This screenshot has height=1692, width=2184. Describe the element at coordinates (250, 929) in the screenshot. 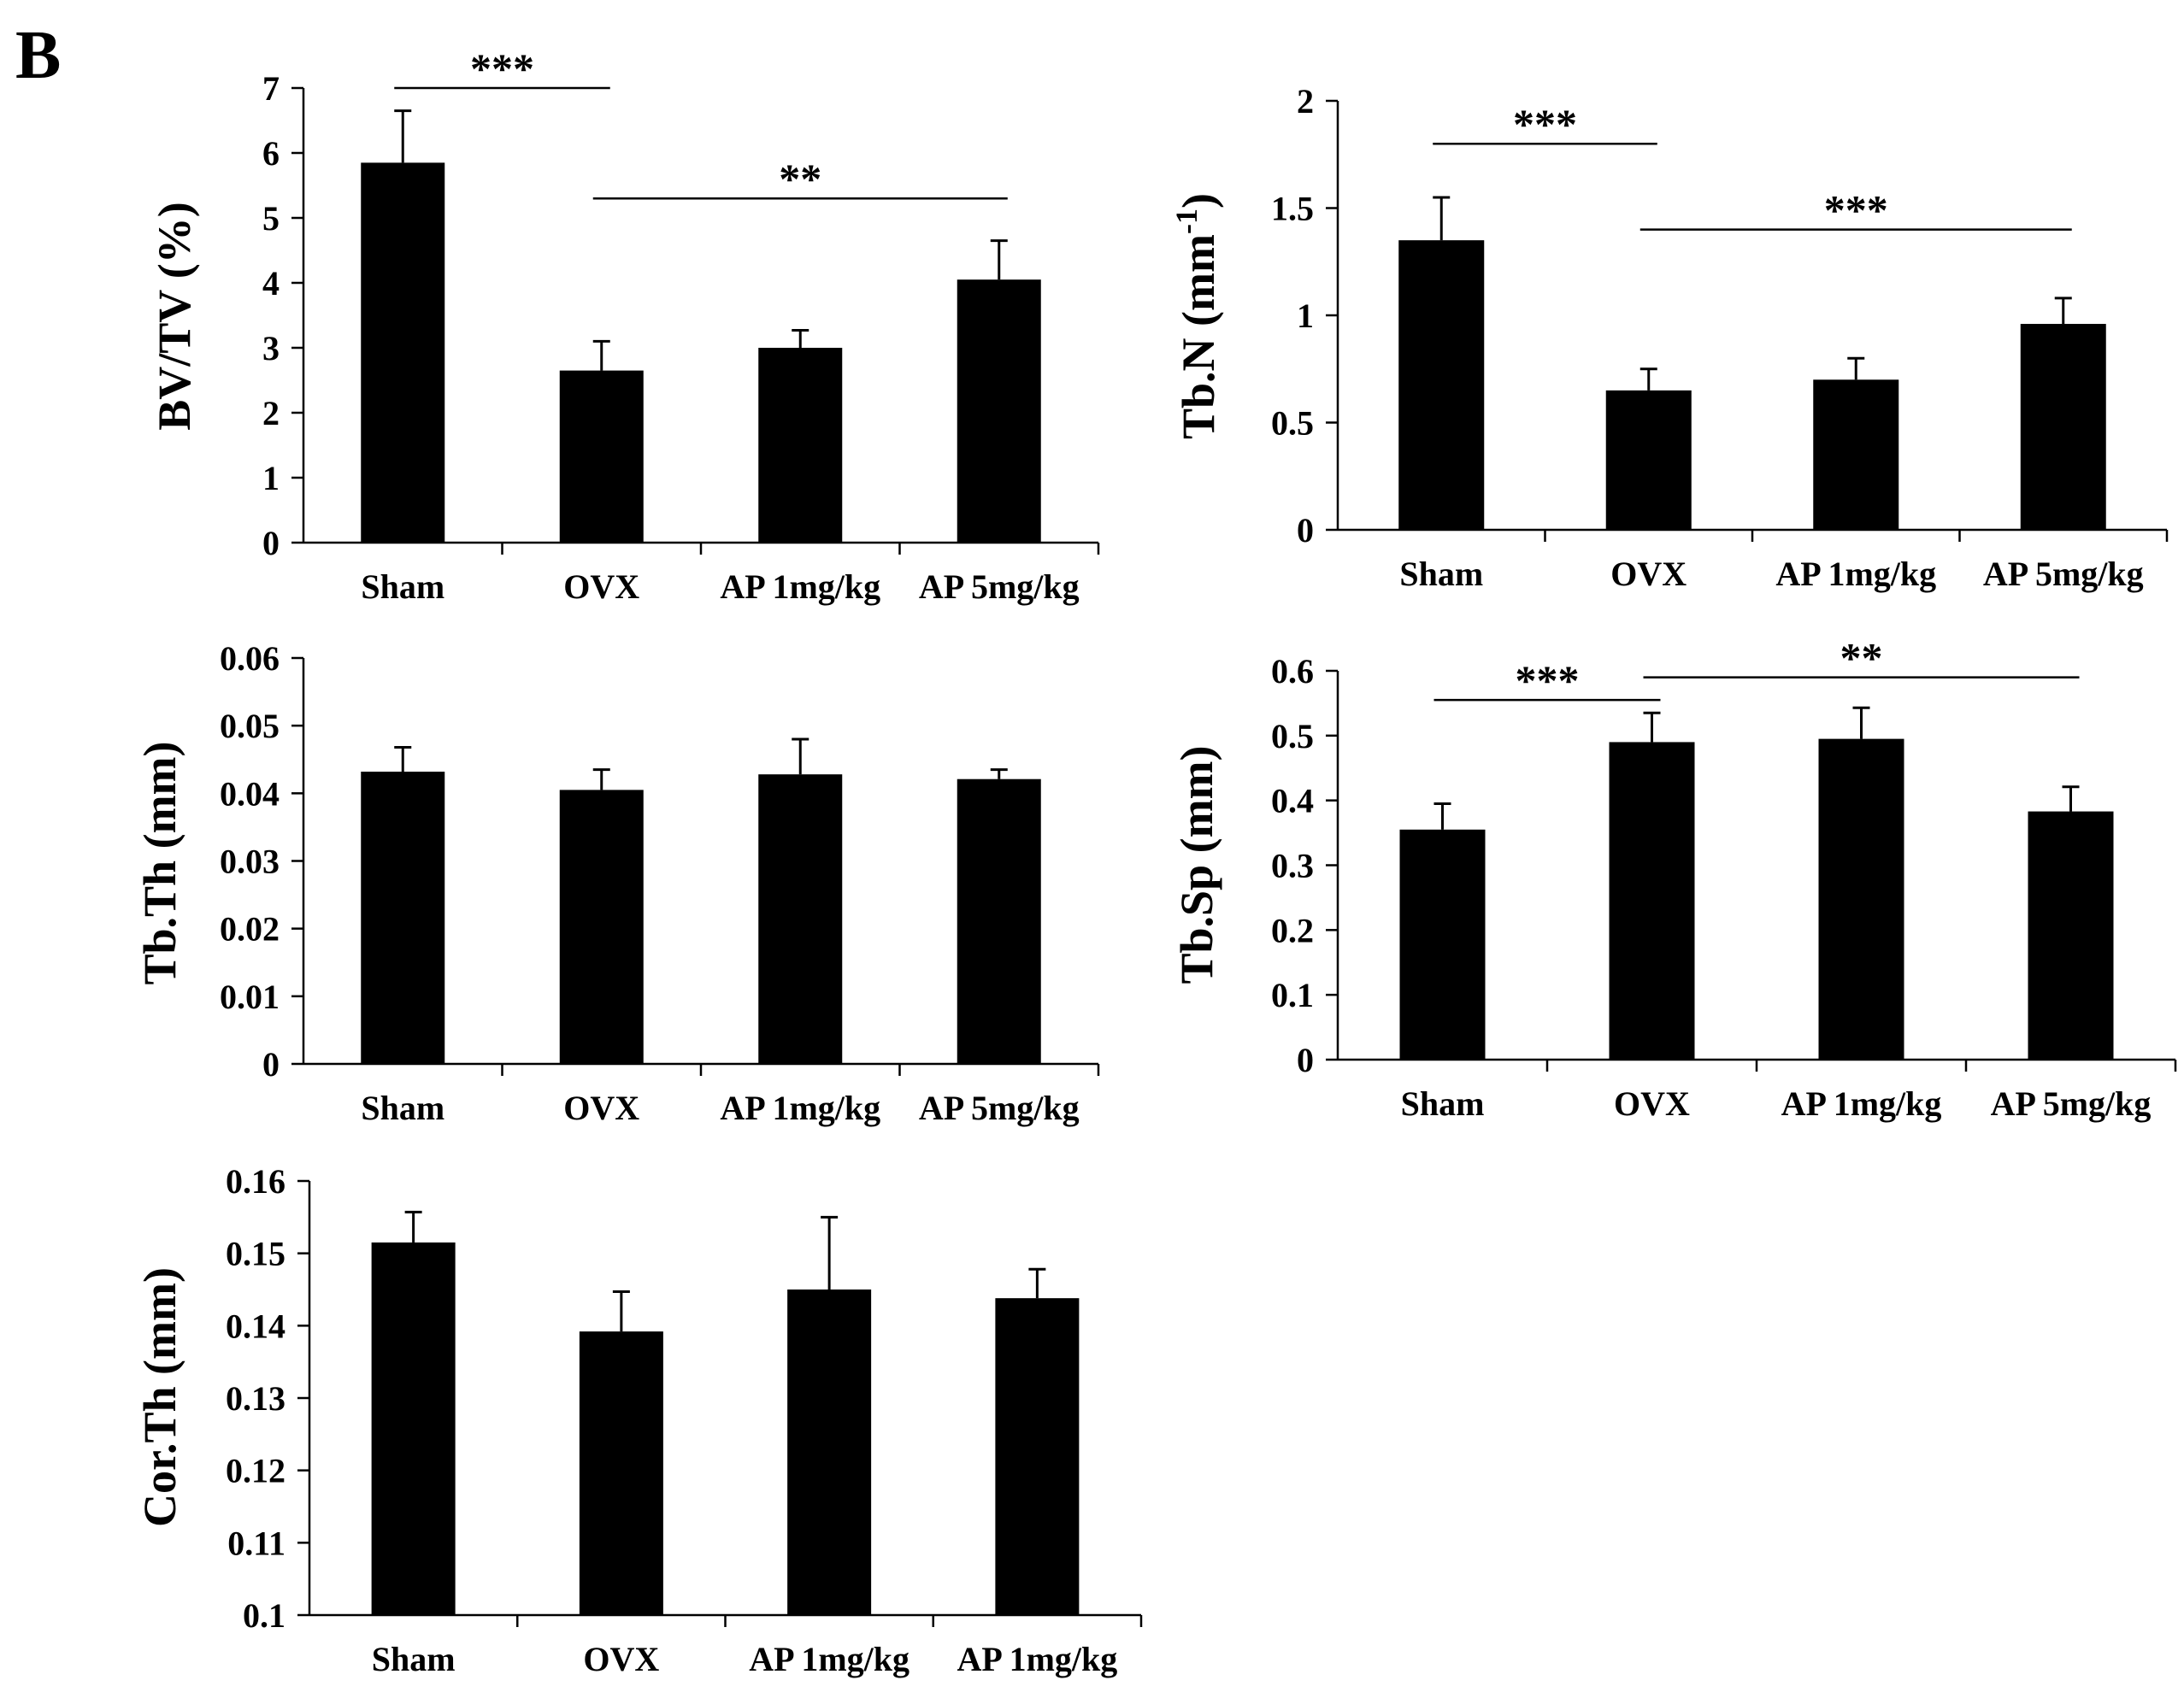

I see `y-tick-label: 0.02` at that location.